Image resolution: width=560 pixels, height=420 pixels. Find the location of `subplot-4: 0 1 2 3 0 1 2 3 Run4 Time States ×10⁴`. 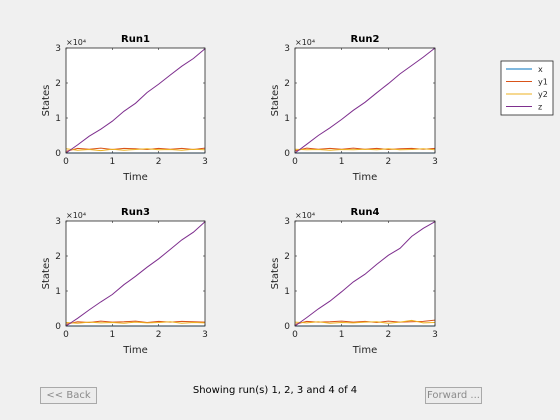

subplot-4: 0 1 2 3 0 1 2 3 Run4 Time States ×10⁴ is located at coordinates (354, 281).